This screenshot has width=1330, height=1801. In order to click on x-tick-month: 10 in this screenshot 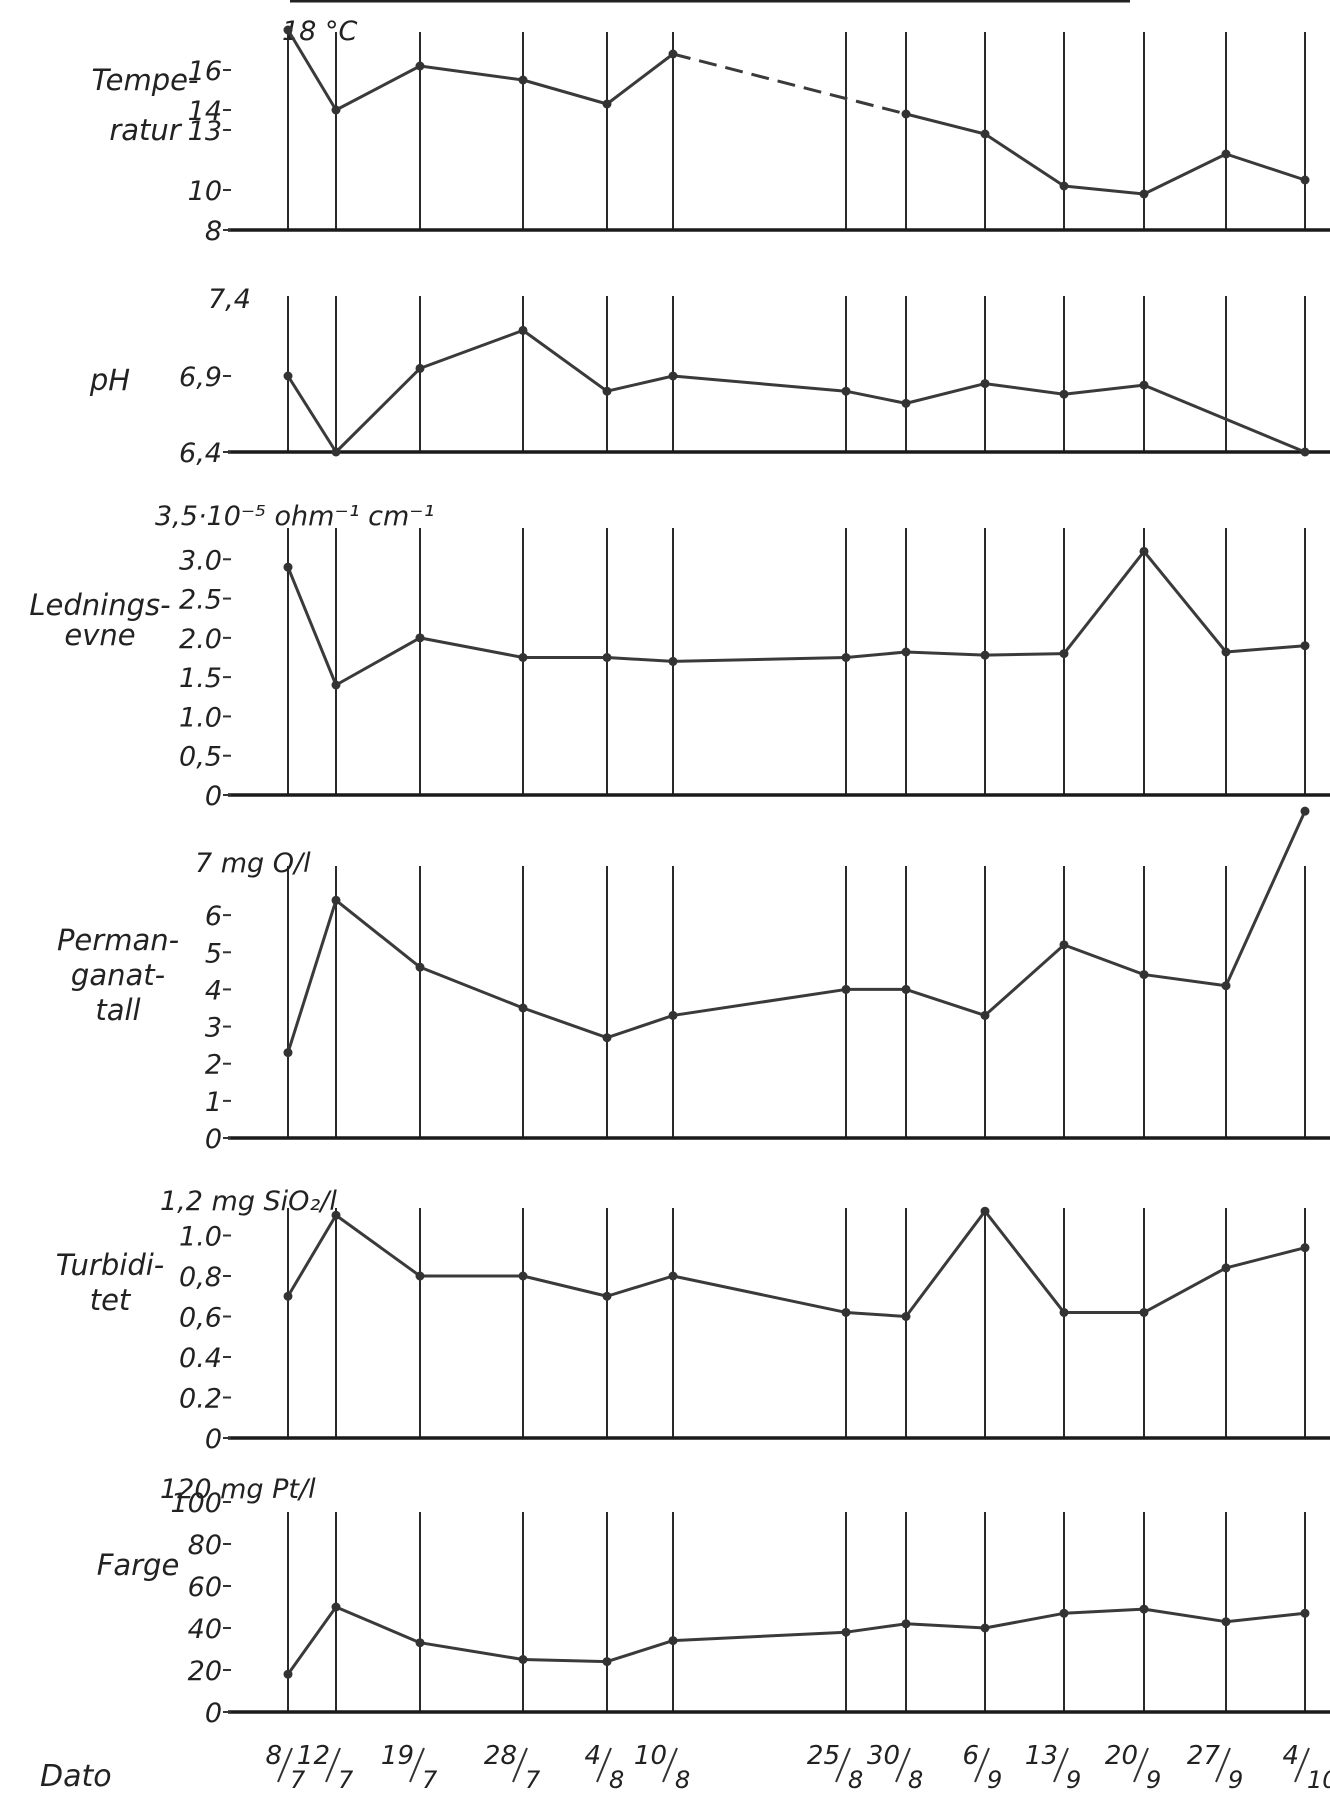, I will do `click(1318, 1780)`.